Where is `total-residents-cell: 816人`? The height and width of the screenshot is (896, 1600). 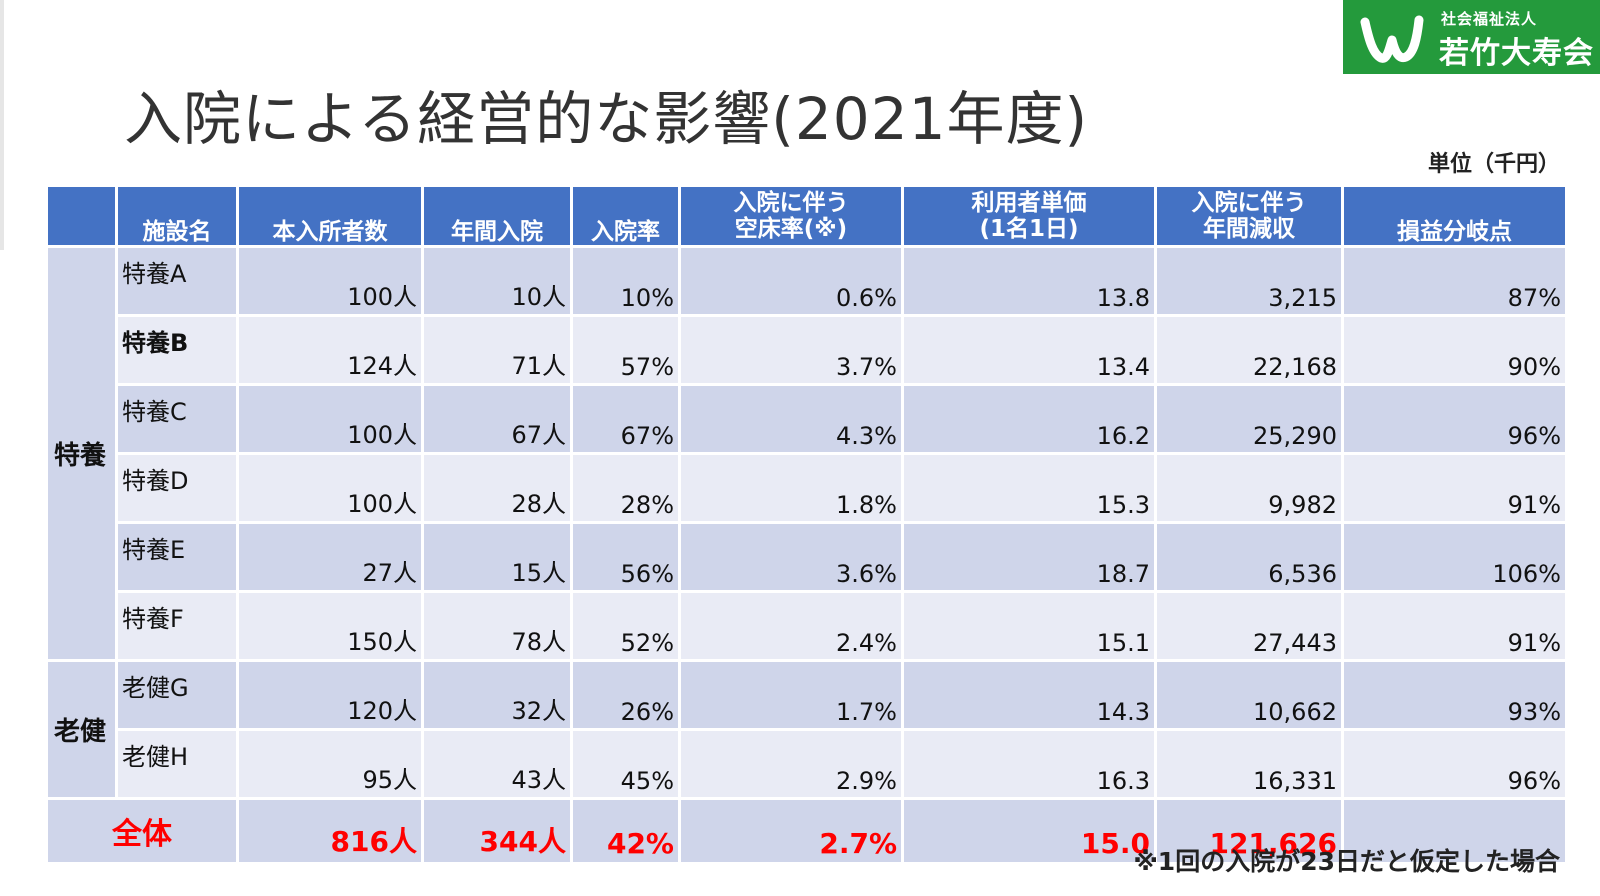 total-residents-cell: 816人 is located at coordinates (330, 831).